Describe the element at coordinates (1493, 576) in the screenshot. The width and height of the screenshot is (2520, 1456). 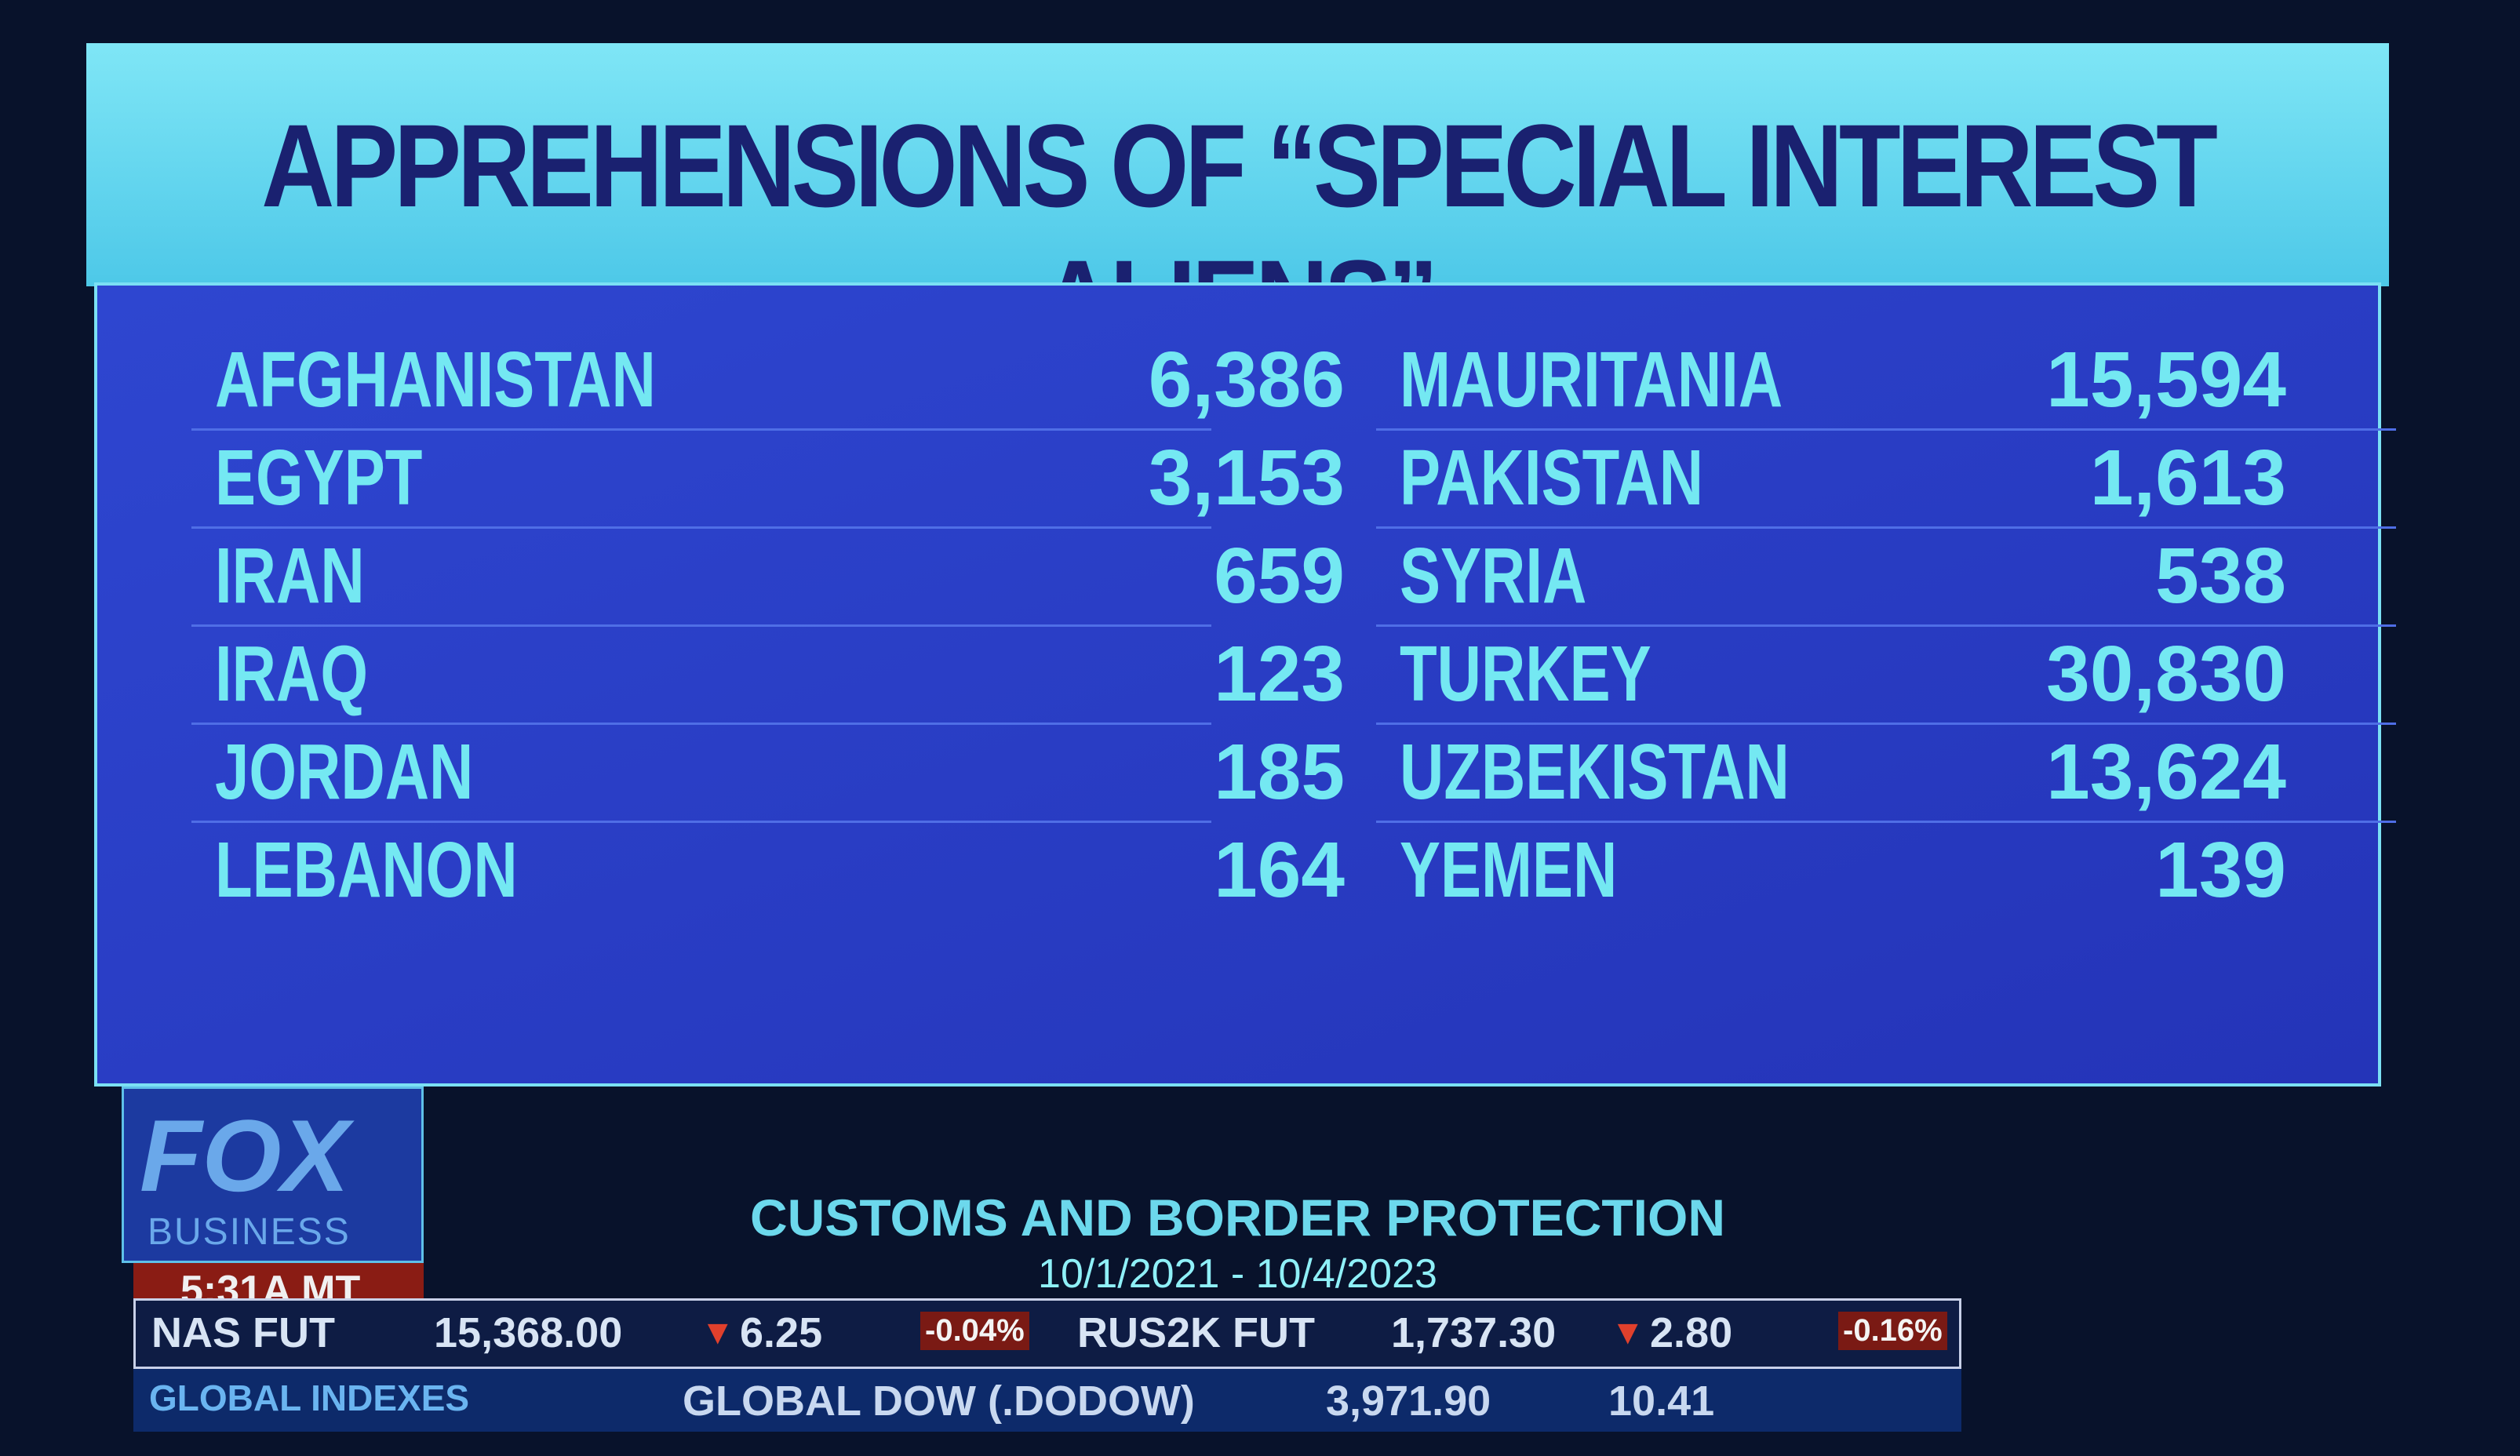
I see `country: SYRIA` at that location.